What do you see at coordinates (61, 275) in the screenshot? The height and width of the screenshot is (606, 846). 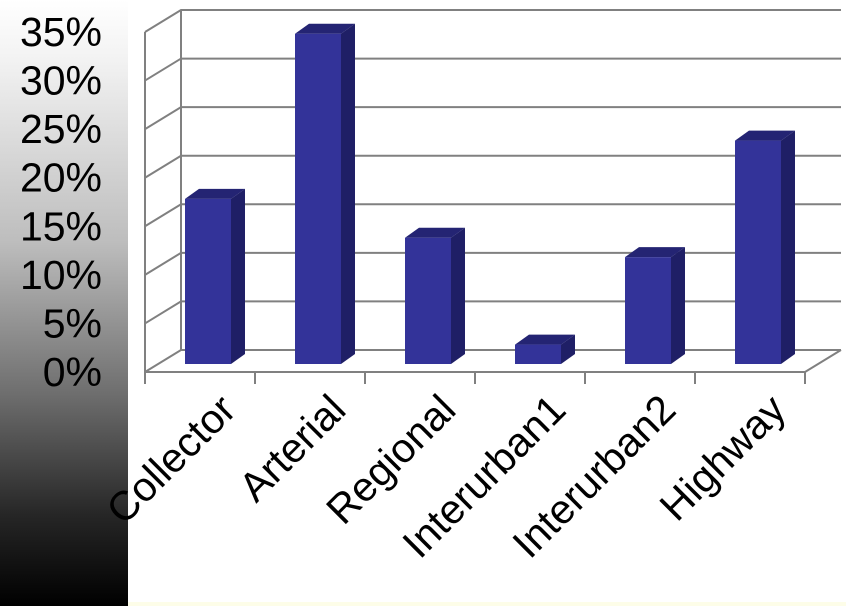 I see `y-tick-label: 10%` at bounding box center [61, 275].